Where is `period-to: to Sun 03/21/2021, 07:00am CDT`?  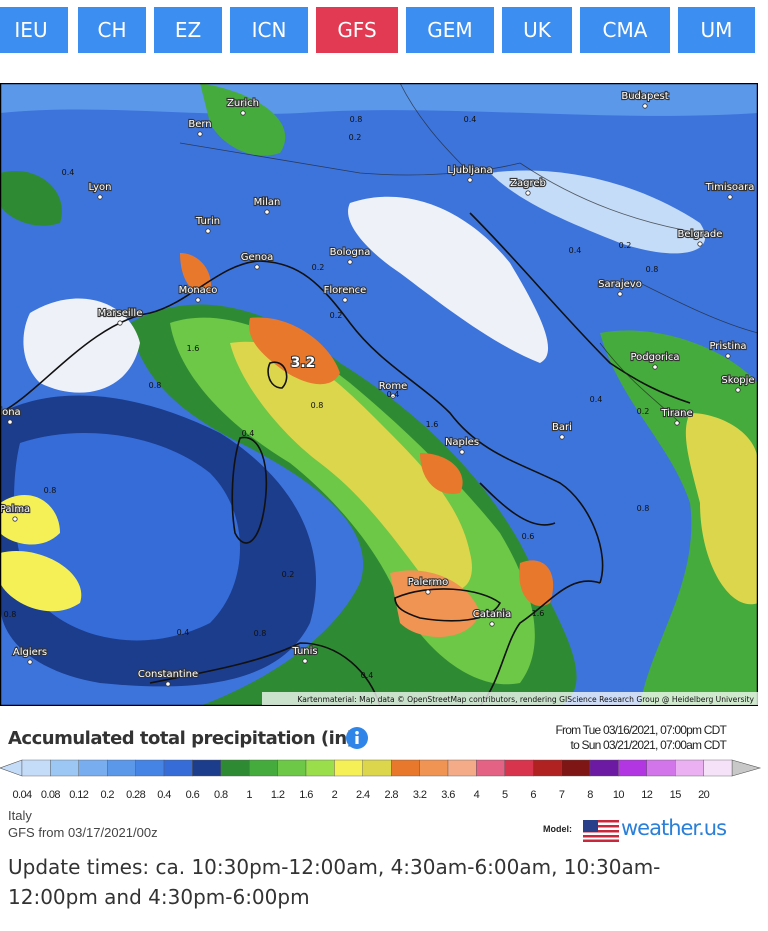
period-to: to Sun 03/21/2021, 07:00am CDT is located at coordinates (648, 745).